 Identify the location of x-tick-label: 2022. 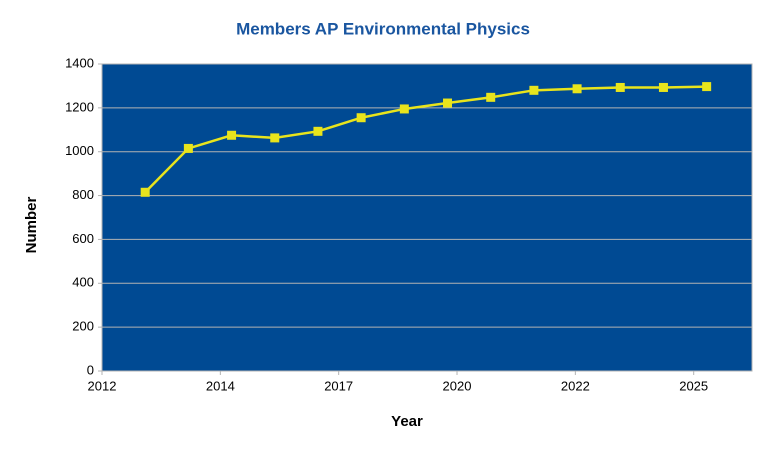
(575, 385).